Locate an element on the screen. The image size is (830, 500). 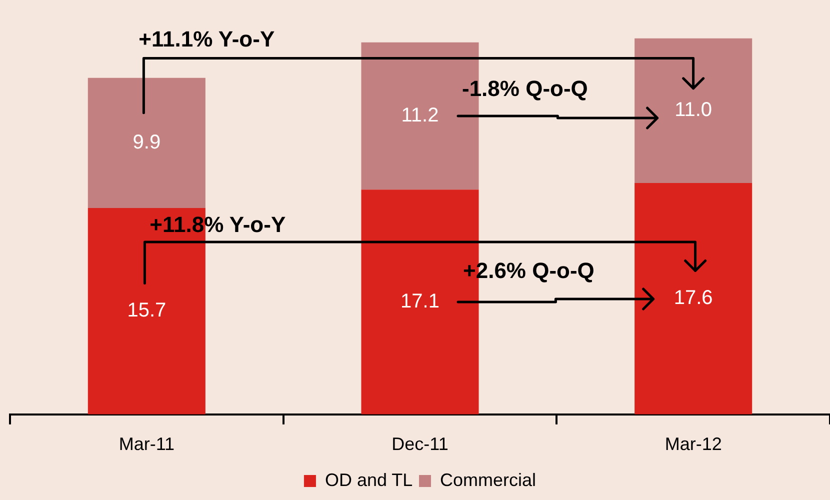
data-label: 9.9 is located at coordinates (146, 142).